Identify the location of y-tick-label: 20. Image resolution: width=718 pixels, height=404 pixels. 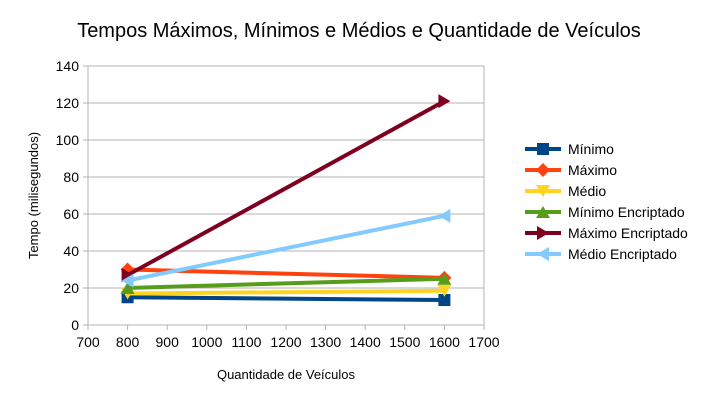
(71, 288).